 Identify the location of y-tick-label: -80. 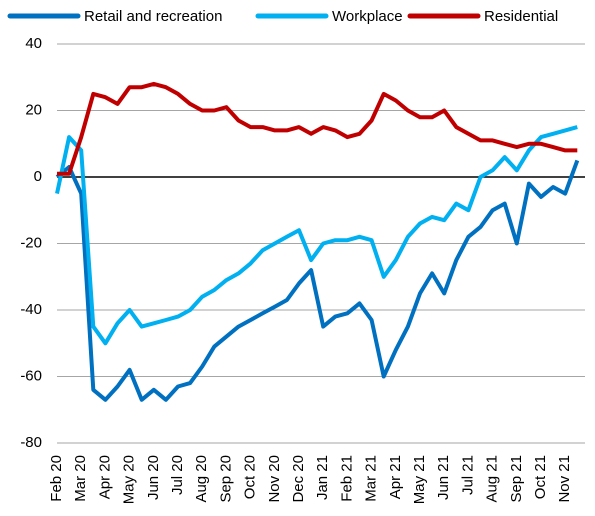
(31, 442).